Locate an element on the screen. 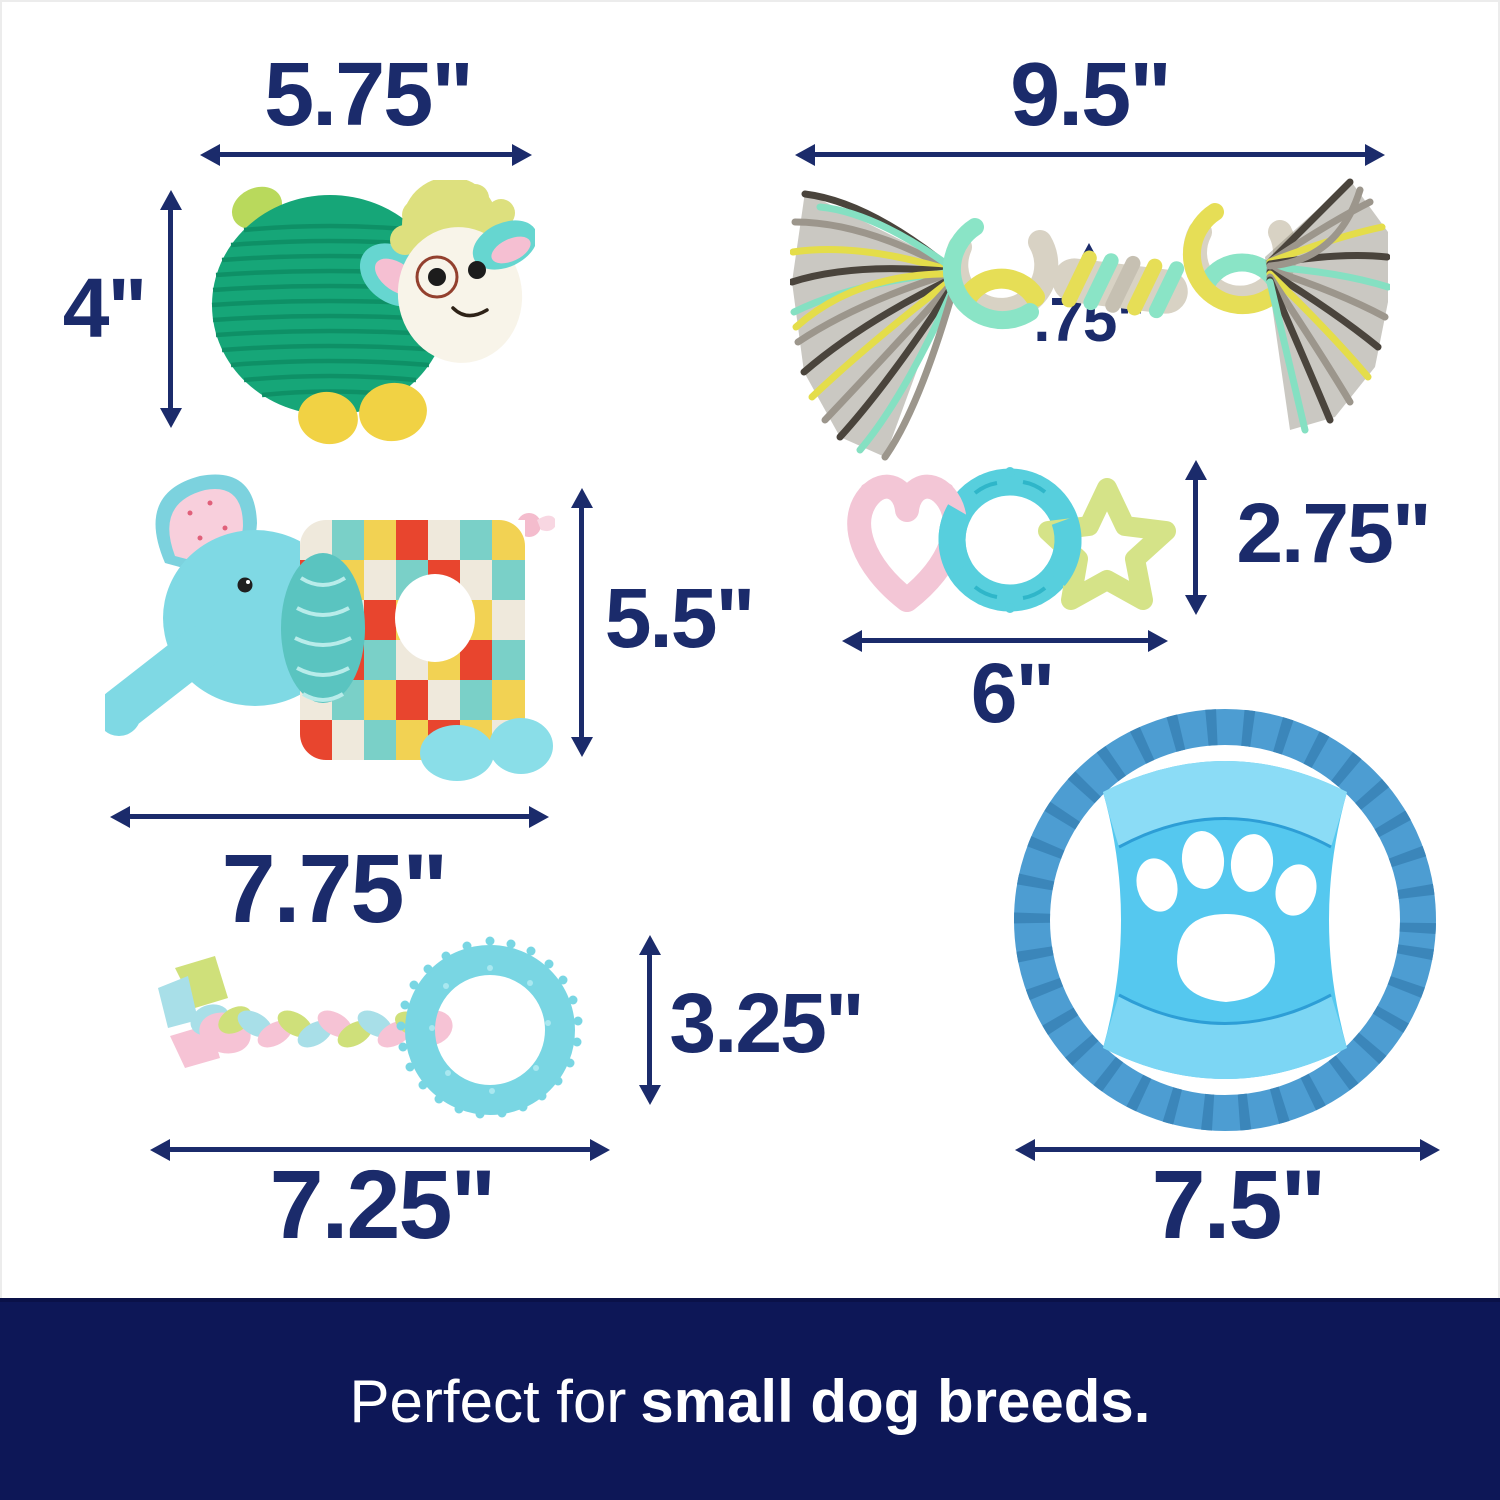 This screenshot has width=1500, height=1500. frisbee-stitching is located at coordinates (1225, 921).